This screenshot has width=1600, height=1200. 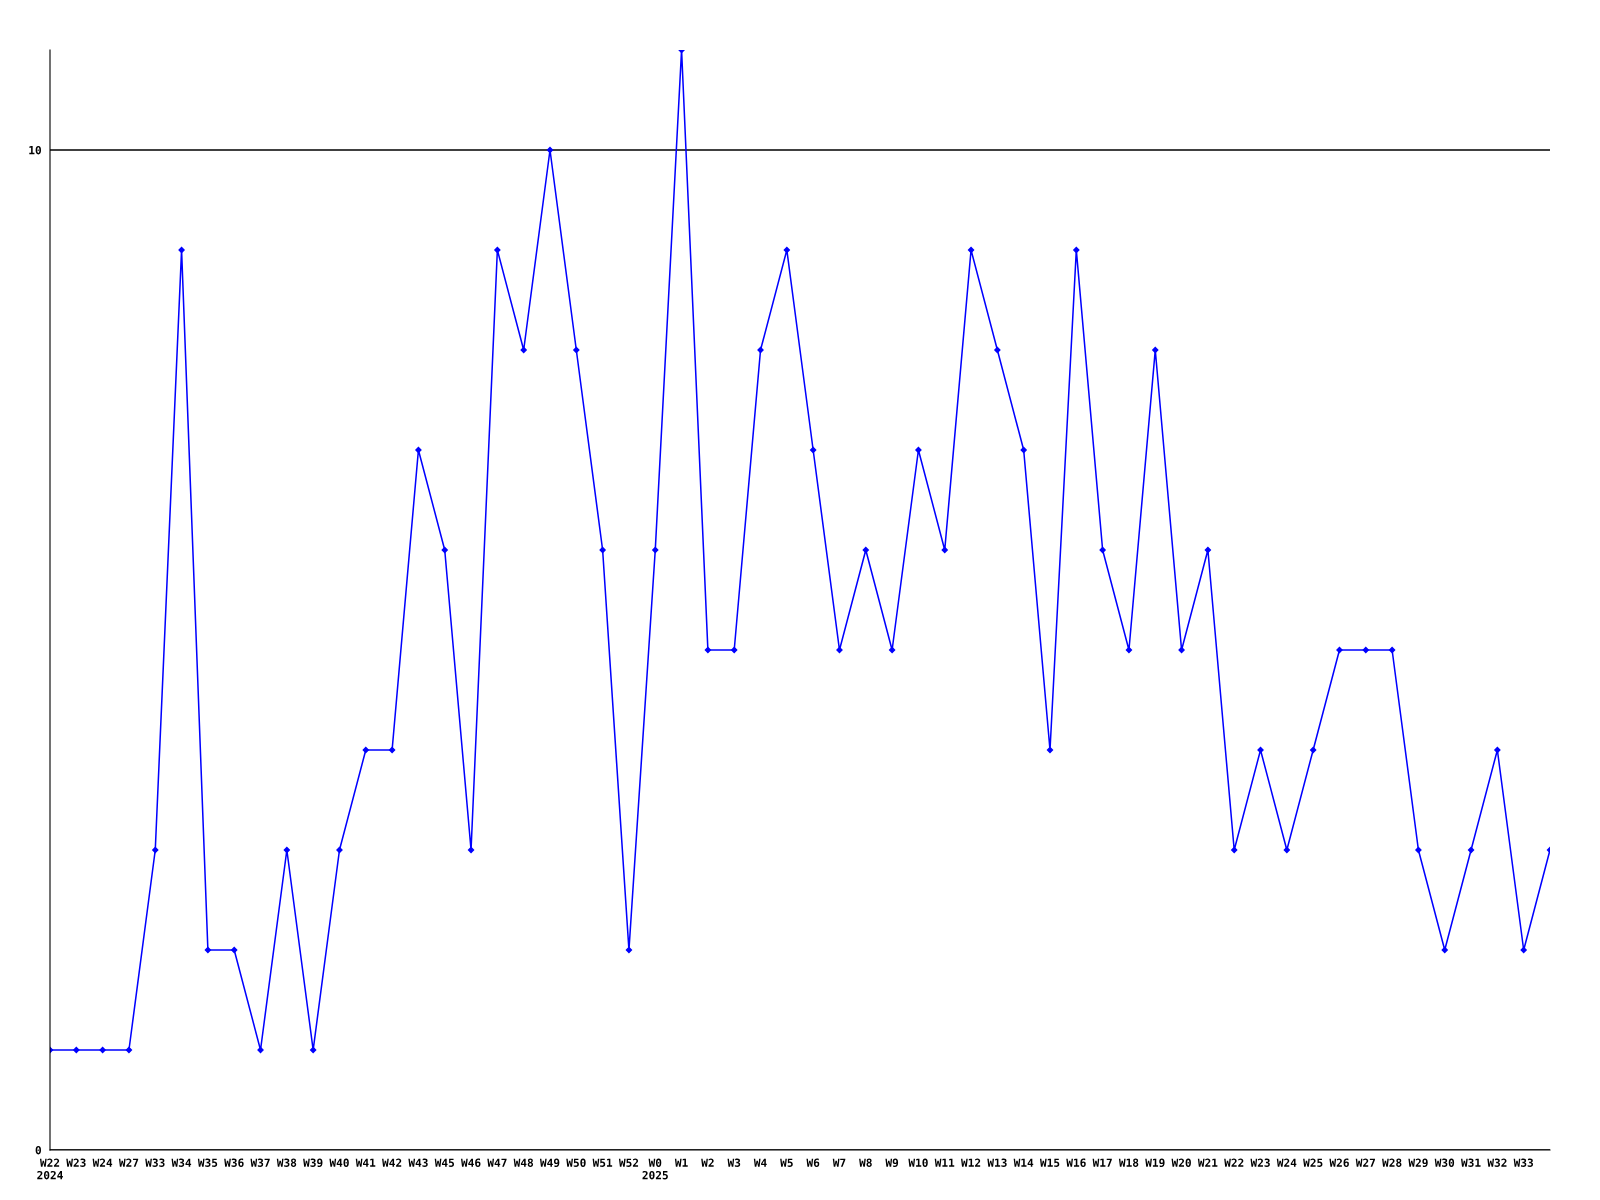 I want to click on y-tick-label: 0, so click(x=38, y=1150).